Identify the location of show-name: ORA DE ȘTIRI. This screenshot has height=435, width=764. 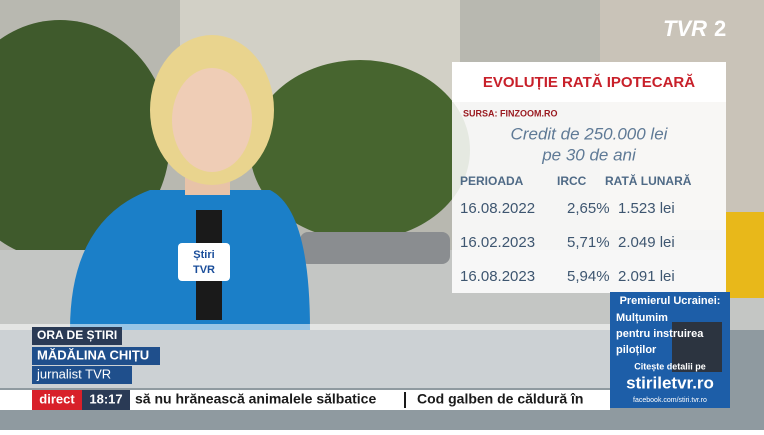
(77, 335).